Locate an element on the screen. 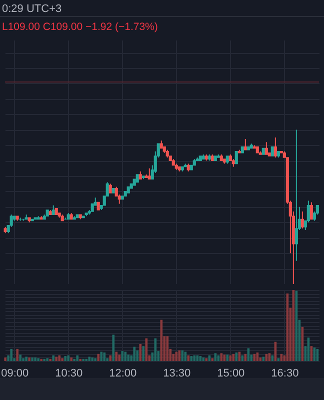 This screenshot has height=400, width=324. x-tick-label: 12:00 is located at coordinates (123, 374).